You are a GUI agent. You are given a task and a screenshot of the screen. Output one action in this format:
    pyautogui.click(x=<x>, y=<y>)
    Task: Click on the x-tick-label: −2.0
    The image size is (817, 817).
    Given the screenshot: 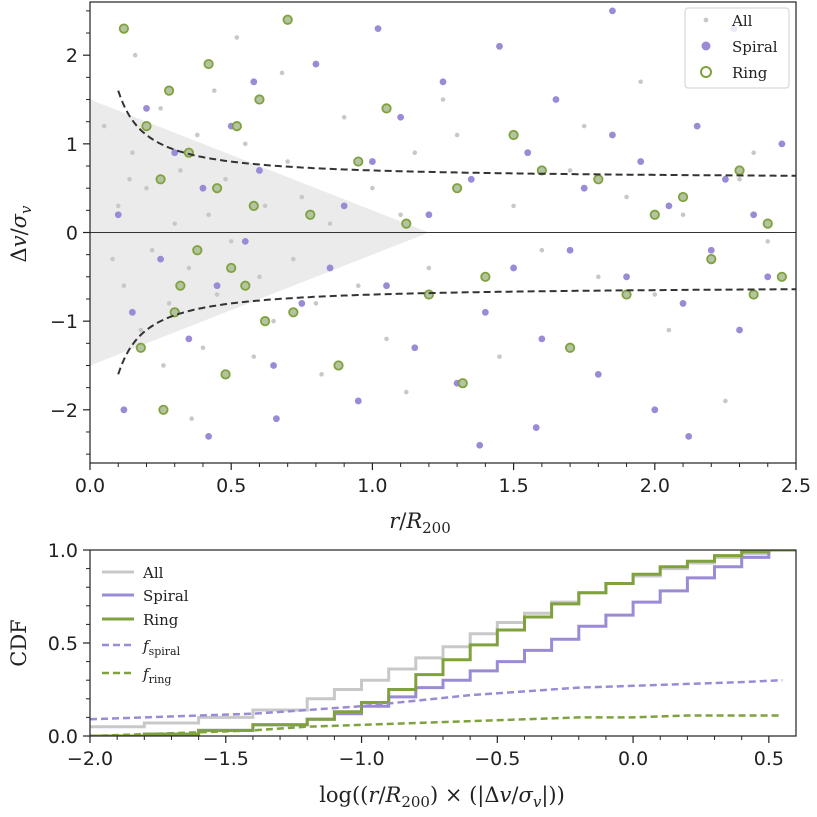 What is the action you would take?
    pyautogui.click(x=90, y=759)
    